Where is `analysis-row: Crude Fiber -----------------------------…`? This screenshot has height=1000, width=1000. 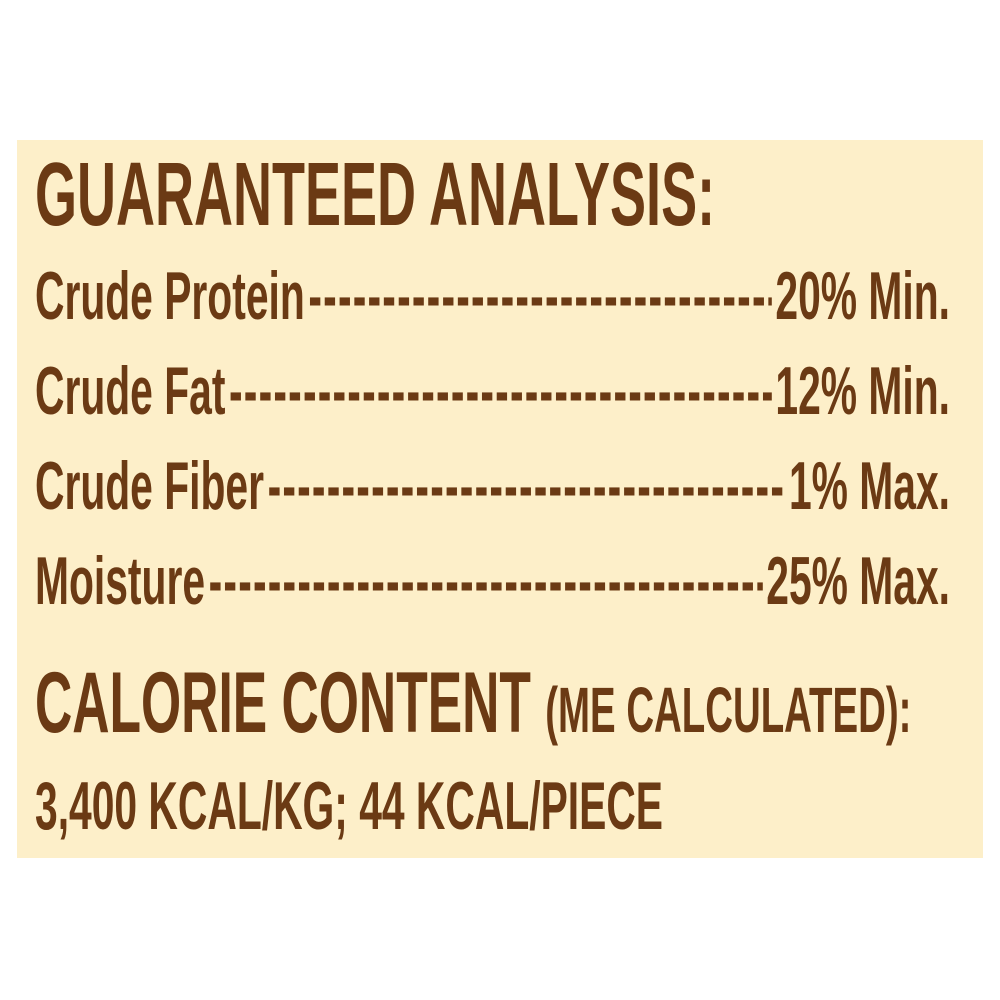 analysis-row: Crude Fiber -----------------------------… is located at coordinates (492, 486).